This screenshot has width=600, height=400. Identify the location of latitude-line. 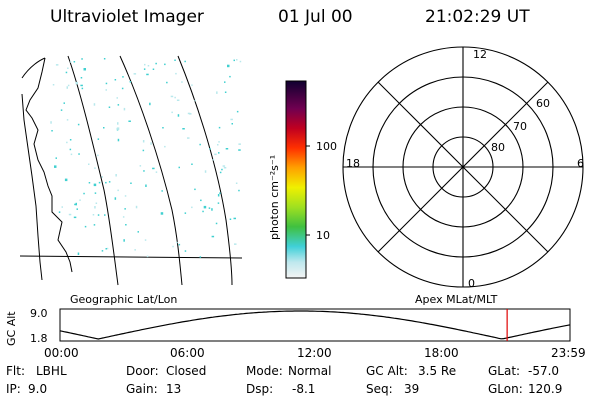
(131, 257).